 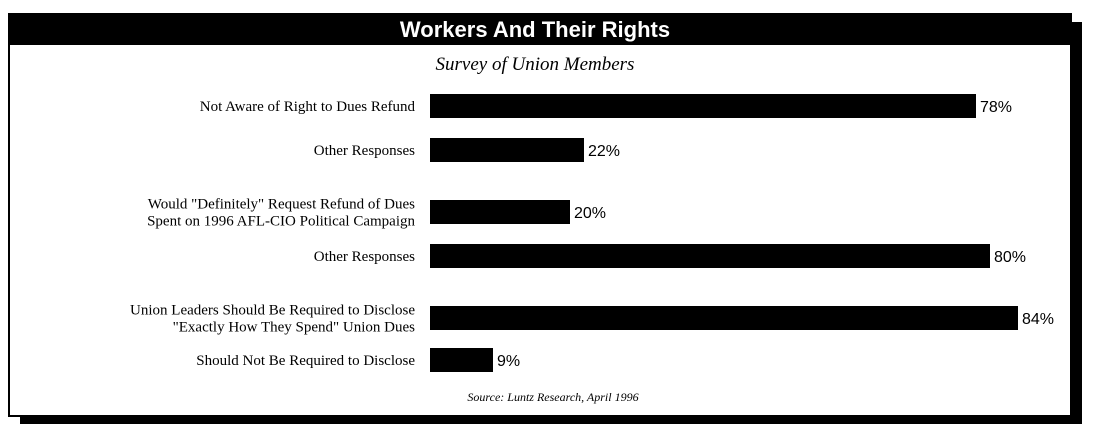 I want to click on chart-source: Source: Luntz Research, April 1996, so click(x=552, y=397).